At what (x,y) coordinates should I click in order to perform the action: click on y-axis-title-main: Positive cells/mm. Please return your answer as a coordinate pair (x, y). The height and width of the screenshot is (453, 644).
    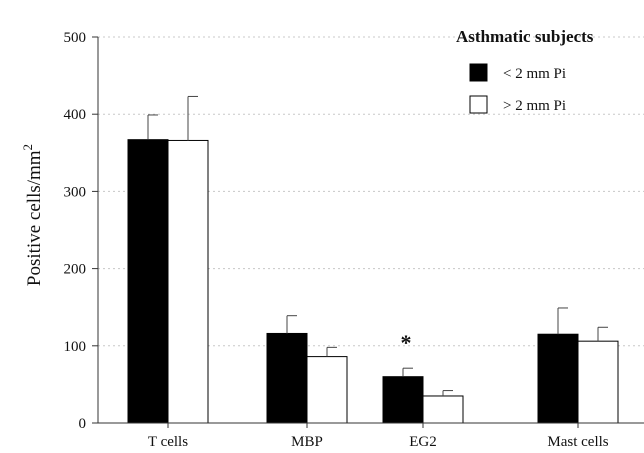
    Looking at the image, I should click on (34, 218).